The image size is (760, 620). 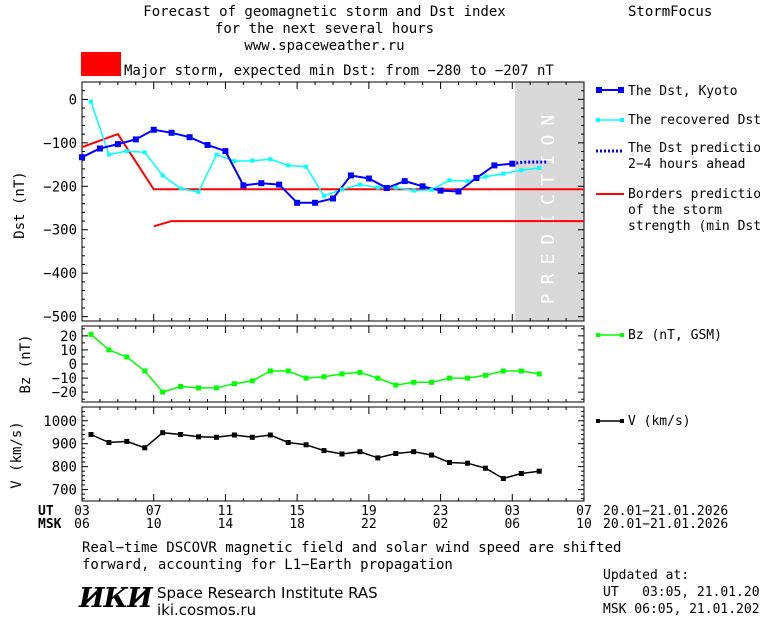 I want to click on v-y-tick-label: 800, so click(x=64, y=468).